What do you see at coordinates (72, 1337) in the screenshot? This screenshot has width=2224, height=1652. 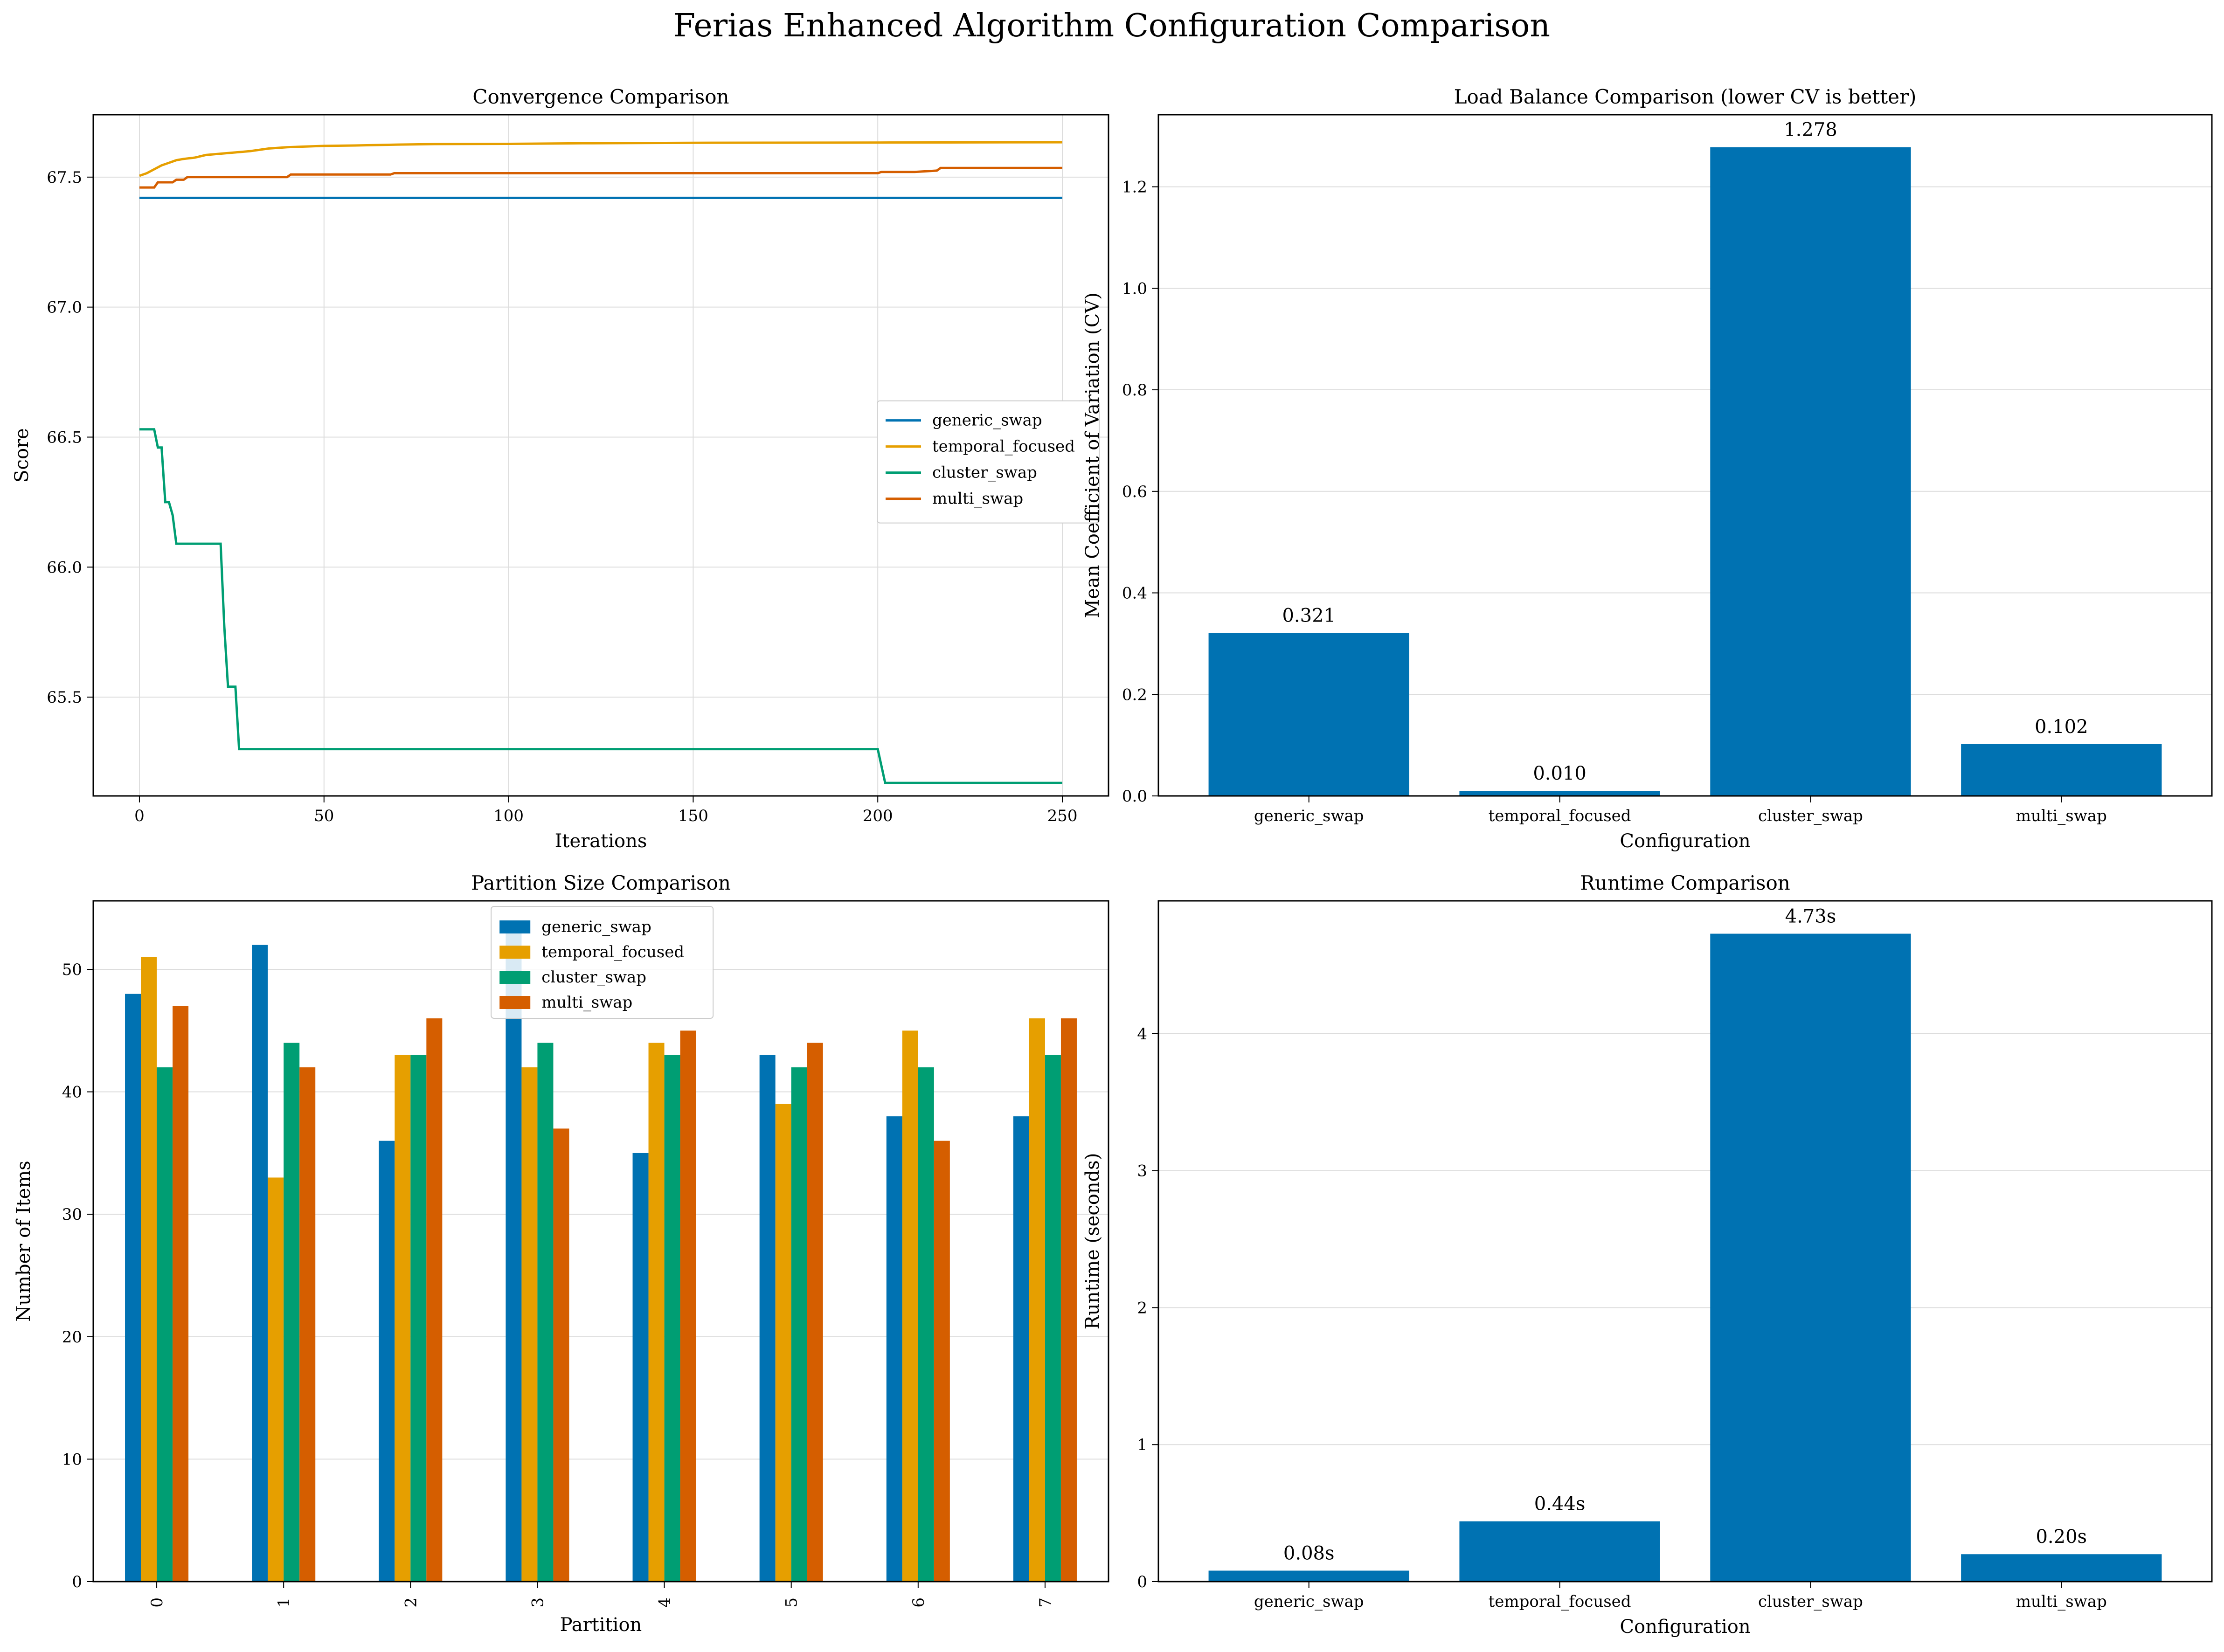 I see `y-tick-label: 20` at bounding box center [72, 1337].